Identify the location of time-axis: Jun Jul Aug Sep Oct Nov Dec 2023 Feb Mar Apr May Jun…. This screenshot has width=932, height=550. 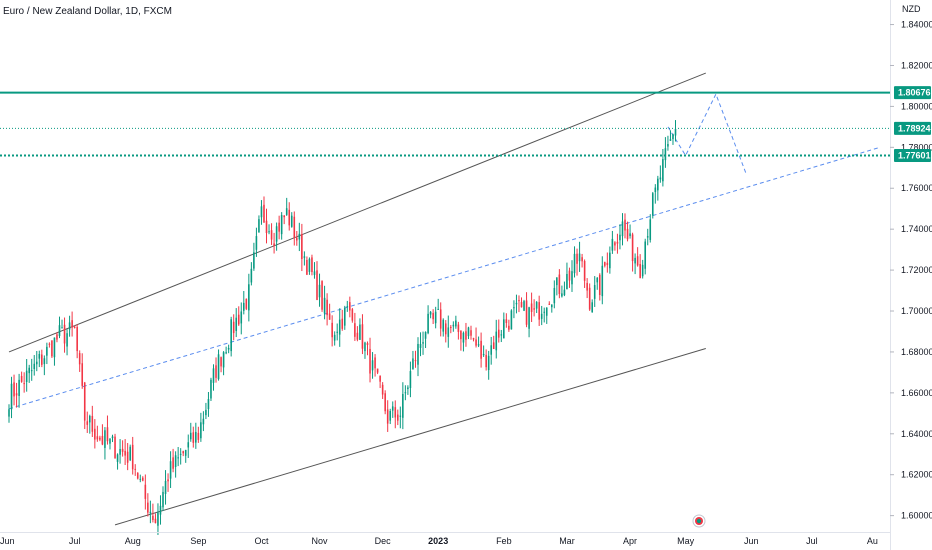
(439, 541).